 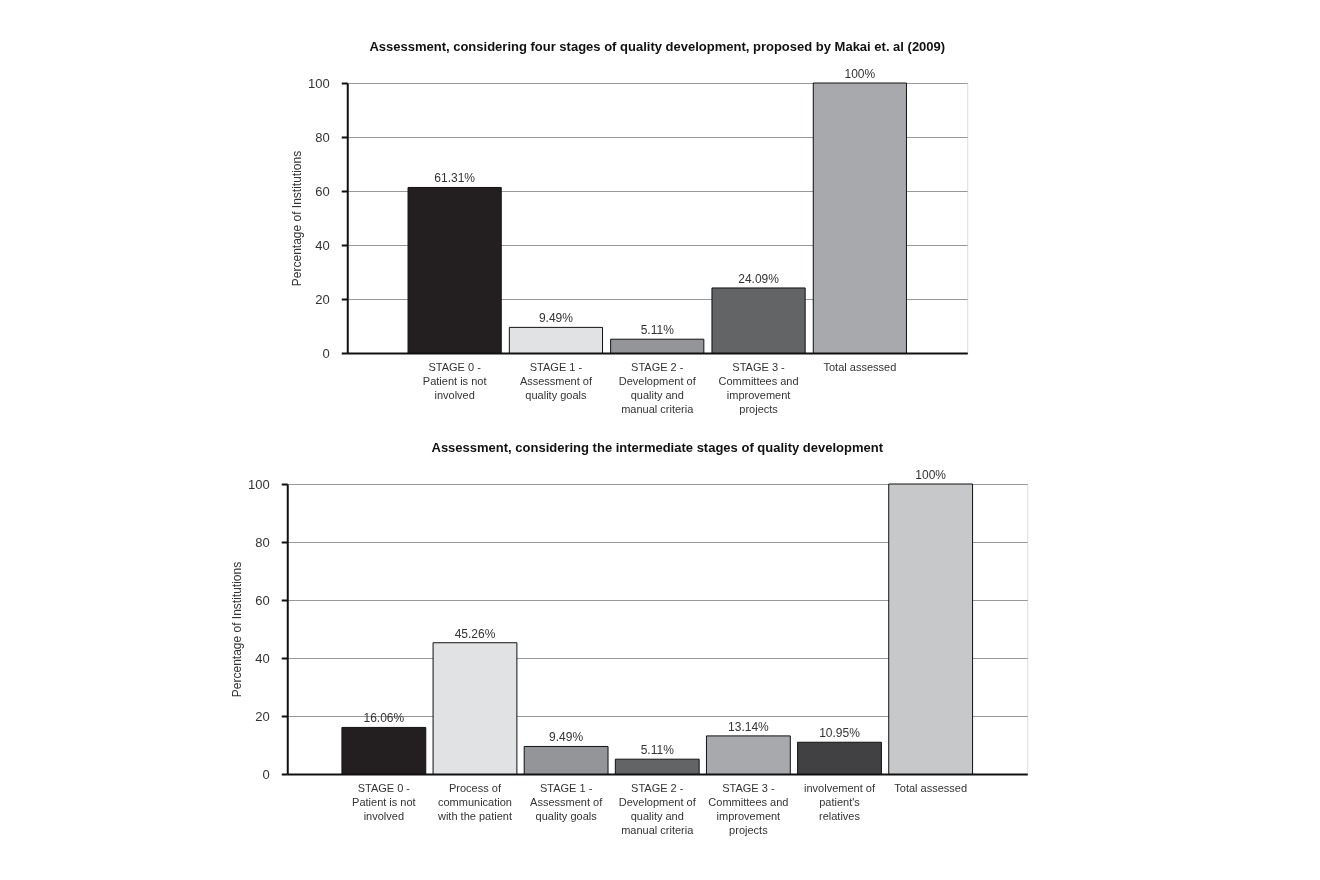 I want to click on data-label: 61.31%, so click(x=455, y=178).